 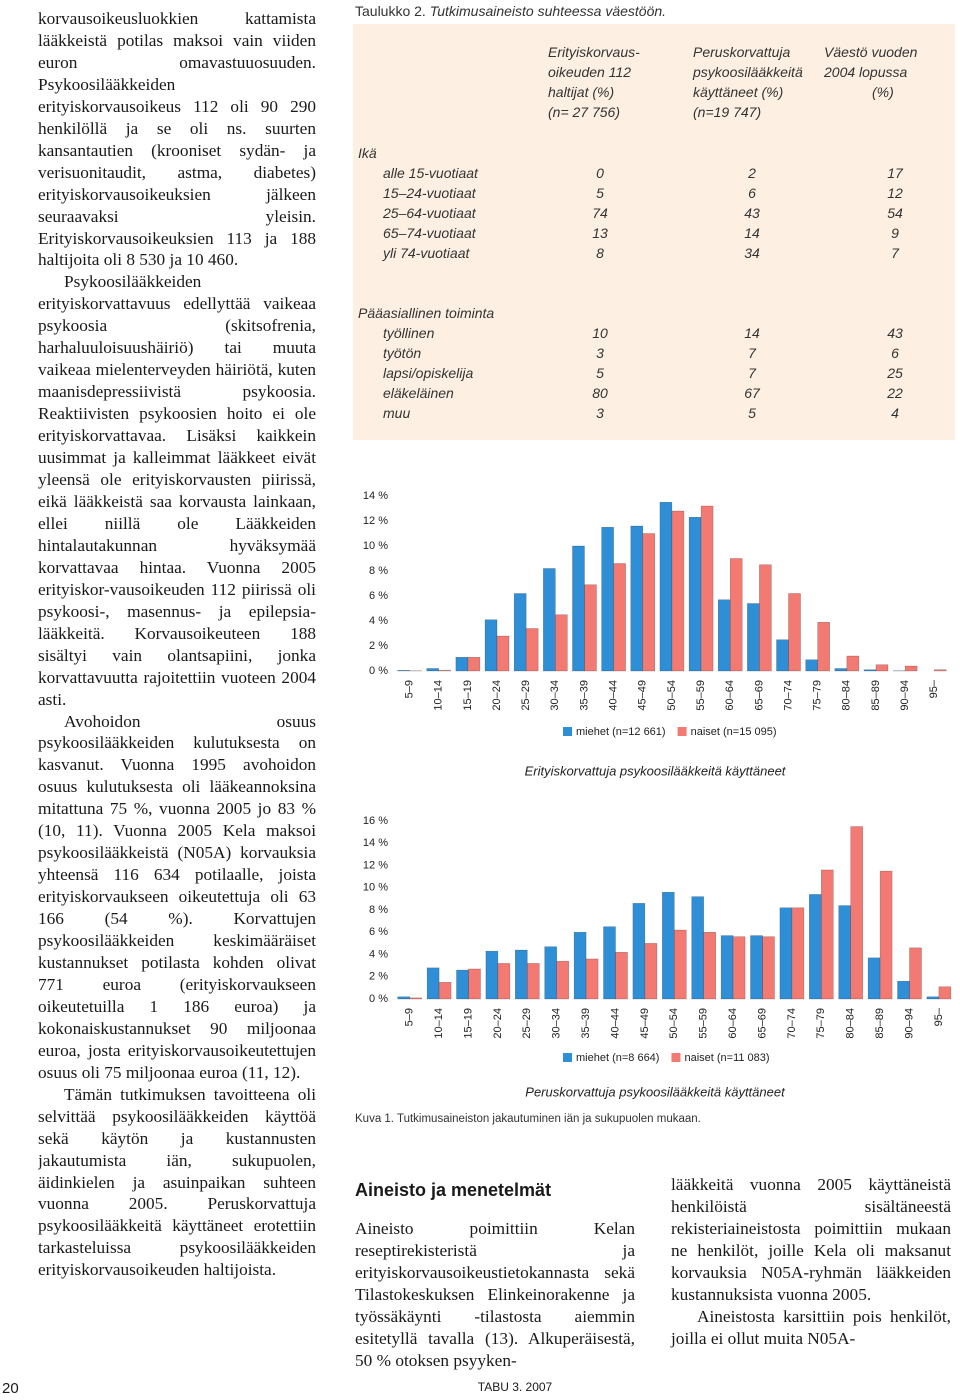 I want to click on cell: 80, so click(x=600, y=393).